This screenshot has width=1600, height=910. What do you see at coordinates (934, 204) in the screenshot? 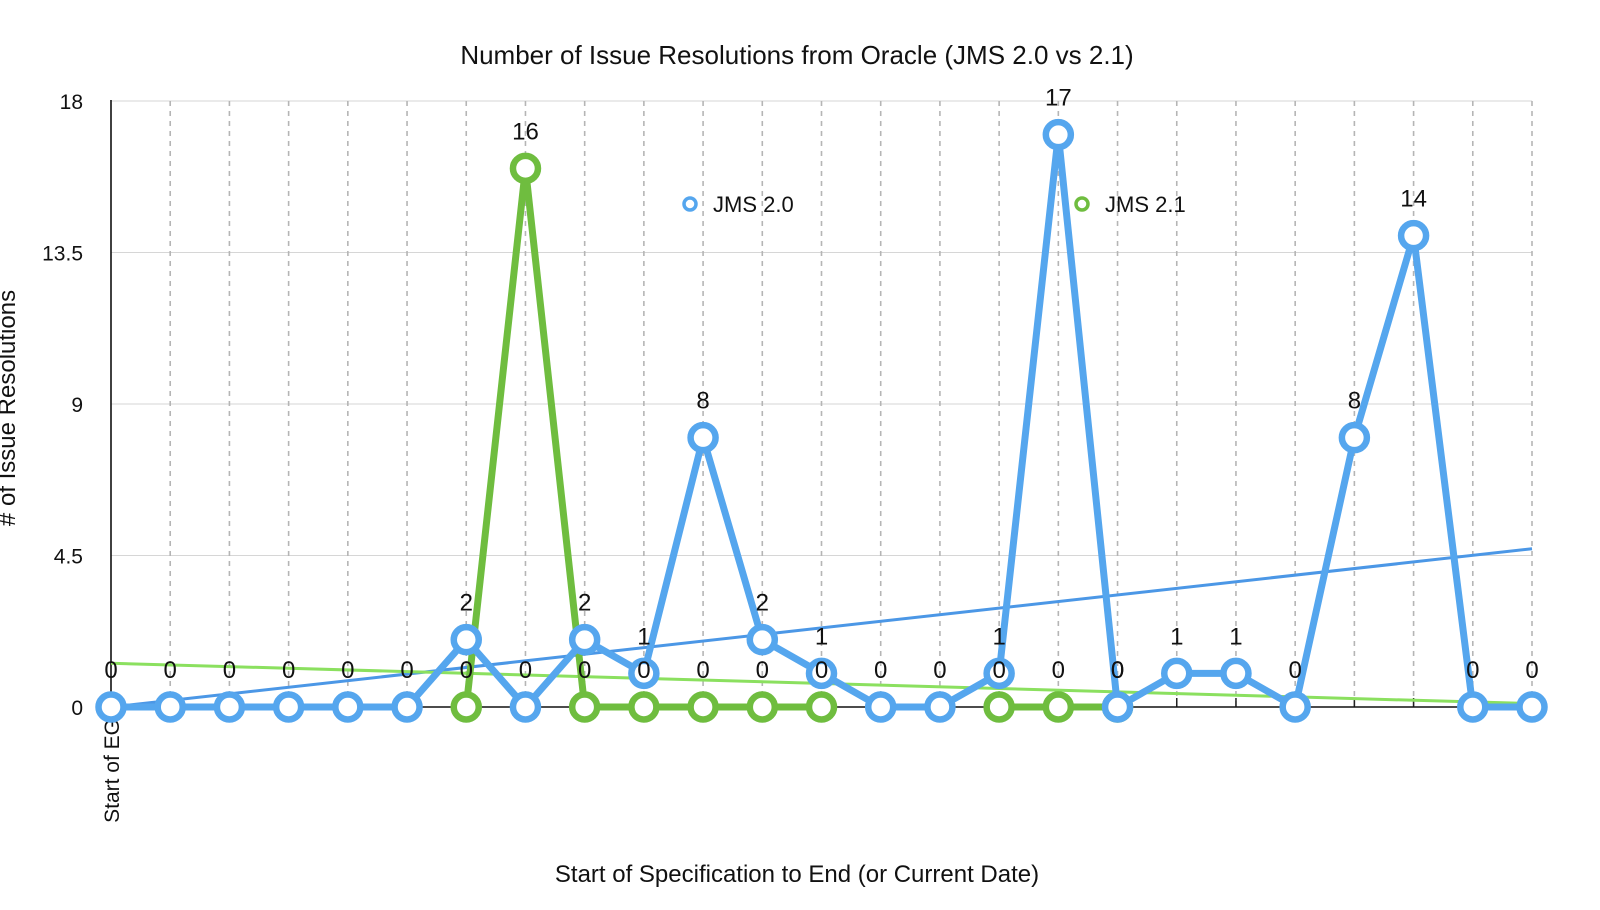
I see `legend: JMS 2.0 JMS 2.1` at bounding box center [934, 204].